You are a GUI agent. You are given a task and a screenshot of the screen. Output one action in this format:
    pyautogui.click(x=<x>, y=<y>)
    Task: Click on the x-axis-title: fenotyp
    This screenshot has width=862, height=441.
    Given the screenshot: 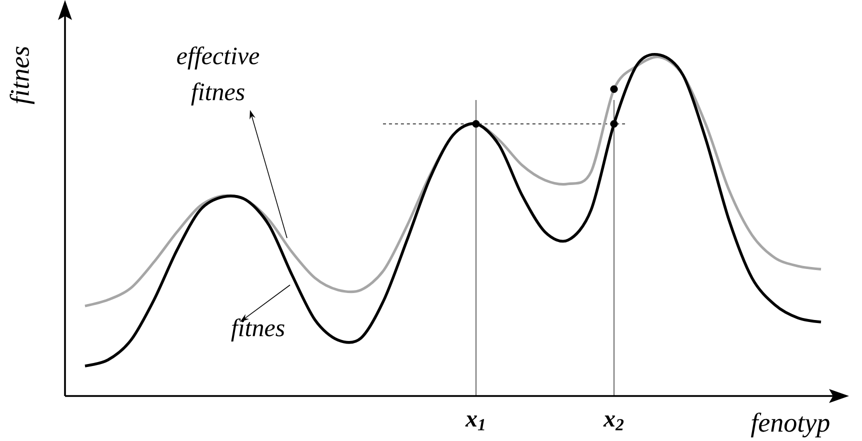 What is the action you would take?
    pyautogui.click(x=790, y=425)
    